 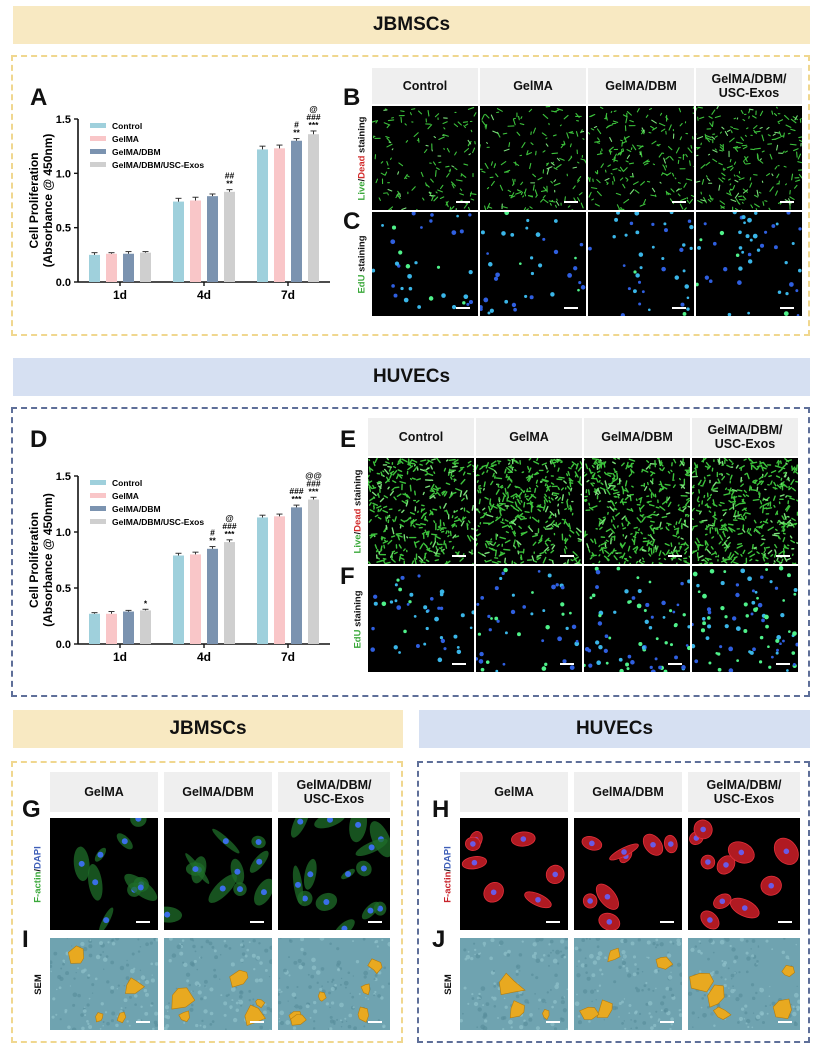 What do you see at coordinates (533, 86) in the screenshot?
I see `header-b-gelma: GelMA` at bounding box center [533, 86].